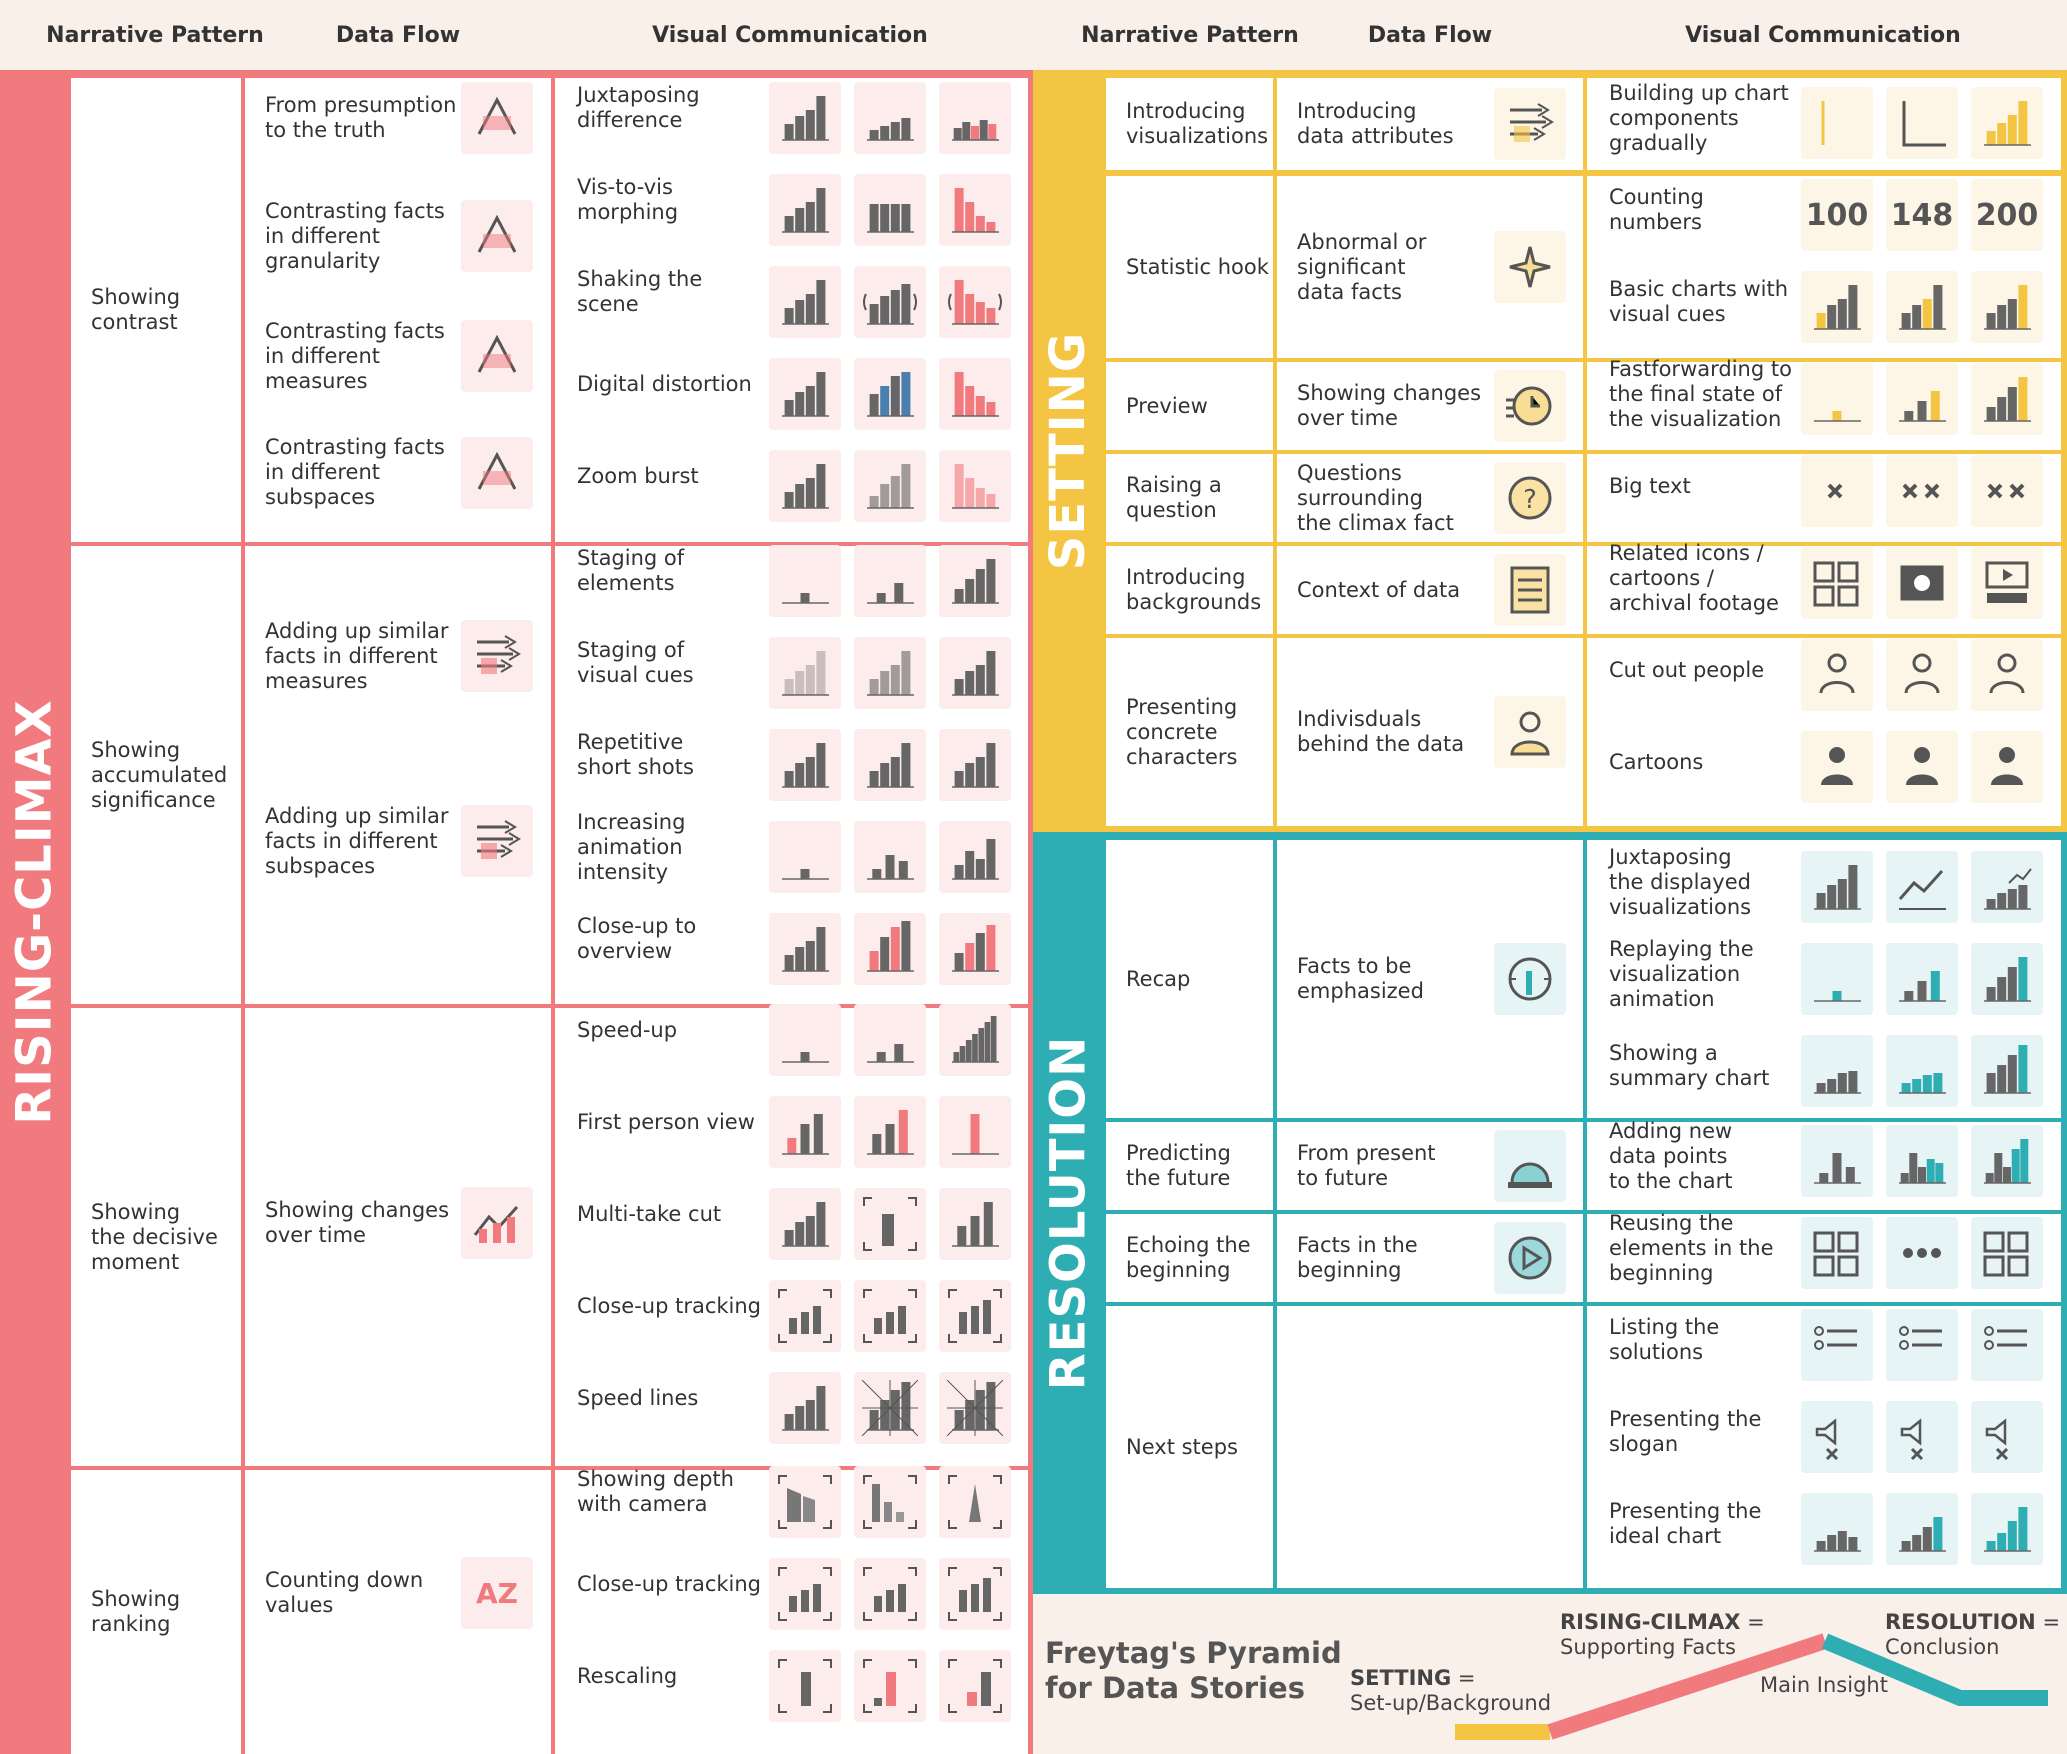 The width and height of the screenshot is (2067, 1754). I want to click on rising-visual-thumb-1-4-0-graphic, so click(810, 956).